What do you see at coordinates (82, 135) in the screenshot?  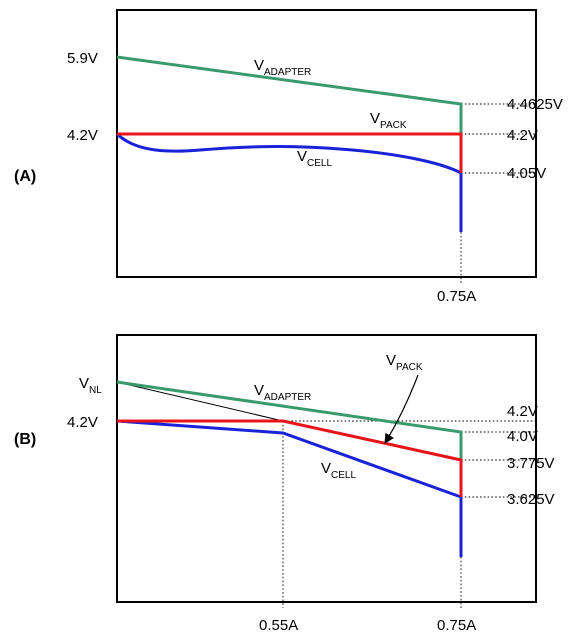 I see `panel-a-left-mid-label: 4.2V` at bounding box center [82, 135].